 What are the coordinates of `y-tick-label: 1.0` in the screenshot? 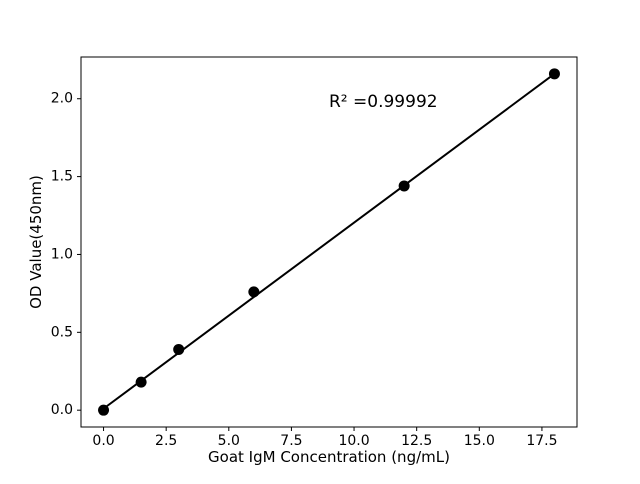 It's located at (62, 254).